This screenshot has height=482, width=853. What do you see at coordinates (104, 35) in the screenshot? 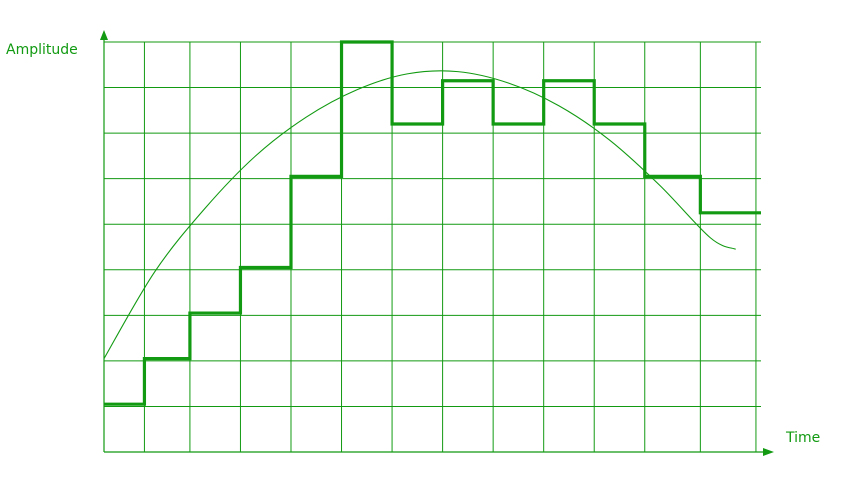
I see `y-axis-arrow` at bounding box center [104, 35].